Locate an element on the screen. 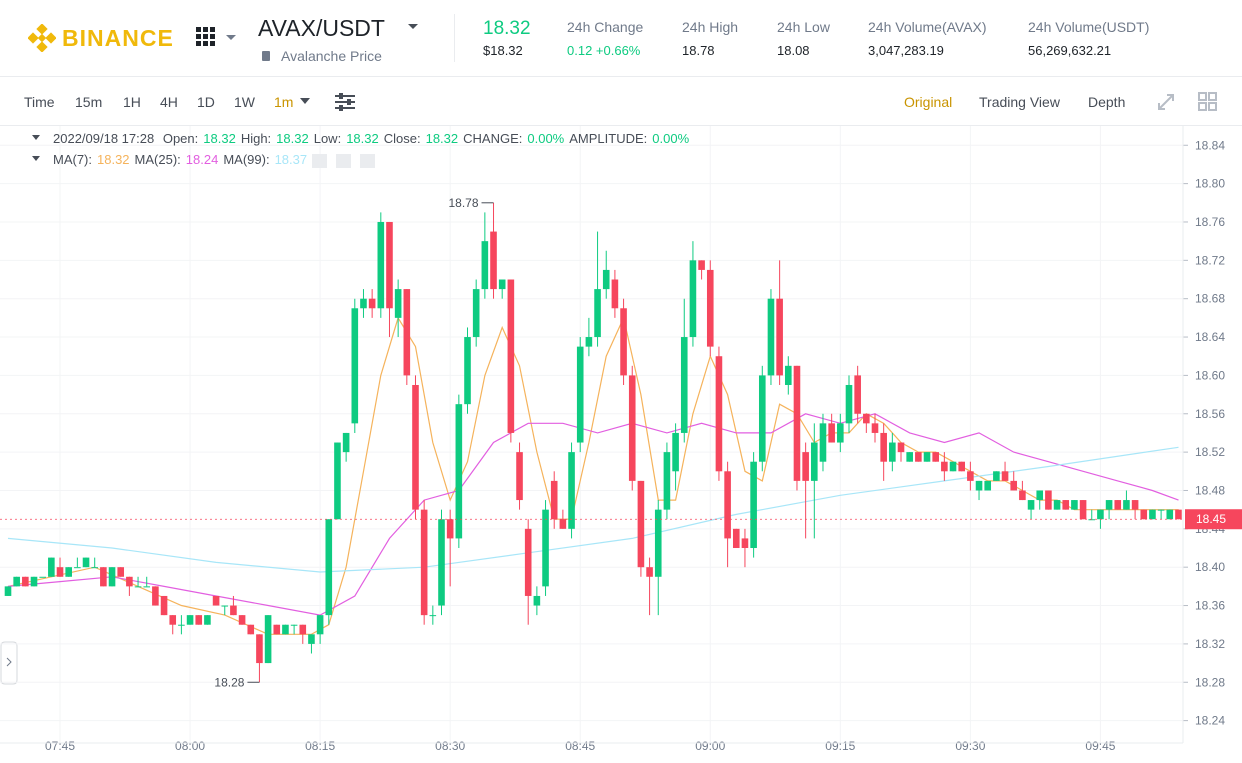 This screenshot has height=763, width=1242. y-tick-label: 18.76 is located at coordinates (1210, 222).